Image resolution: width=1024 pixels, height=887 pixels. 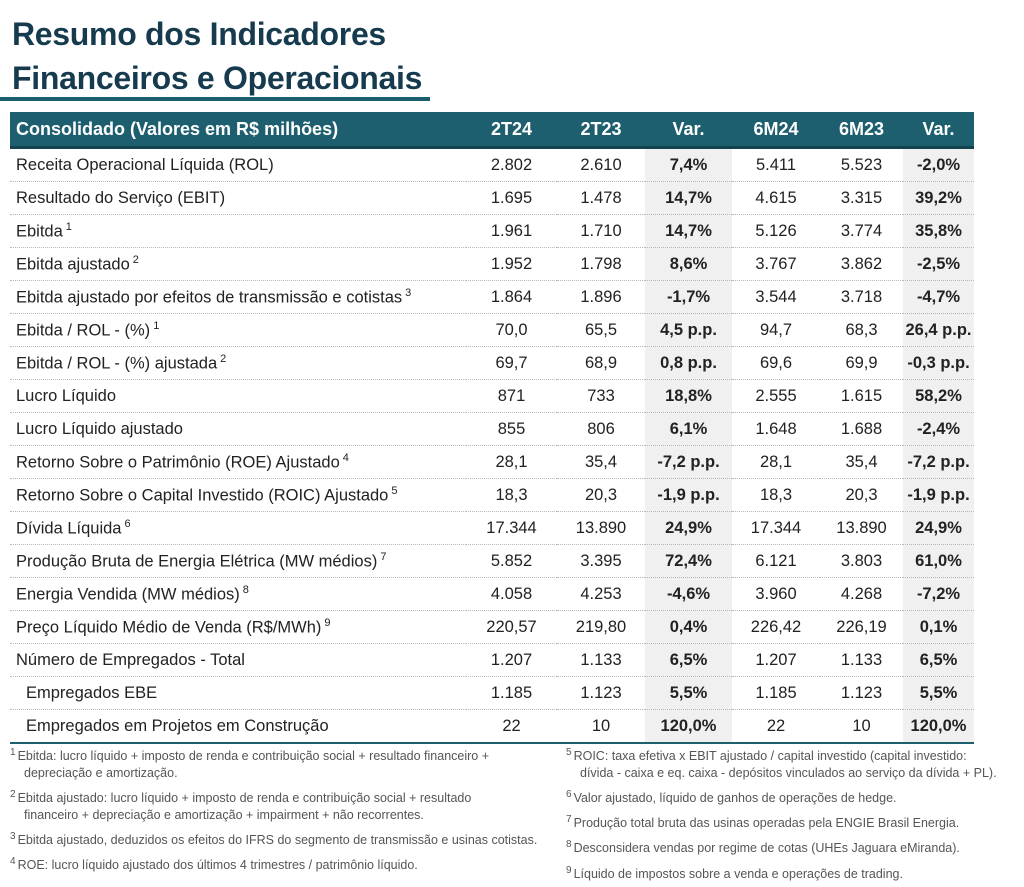 I want to click on footnote-number: 9, so click(x=569, y=870).